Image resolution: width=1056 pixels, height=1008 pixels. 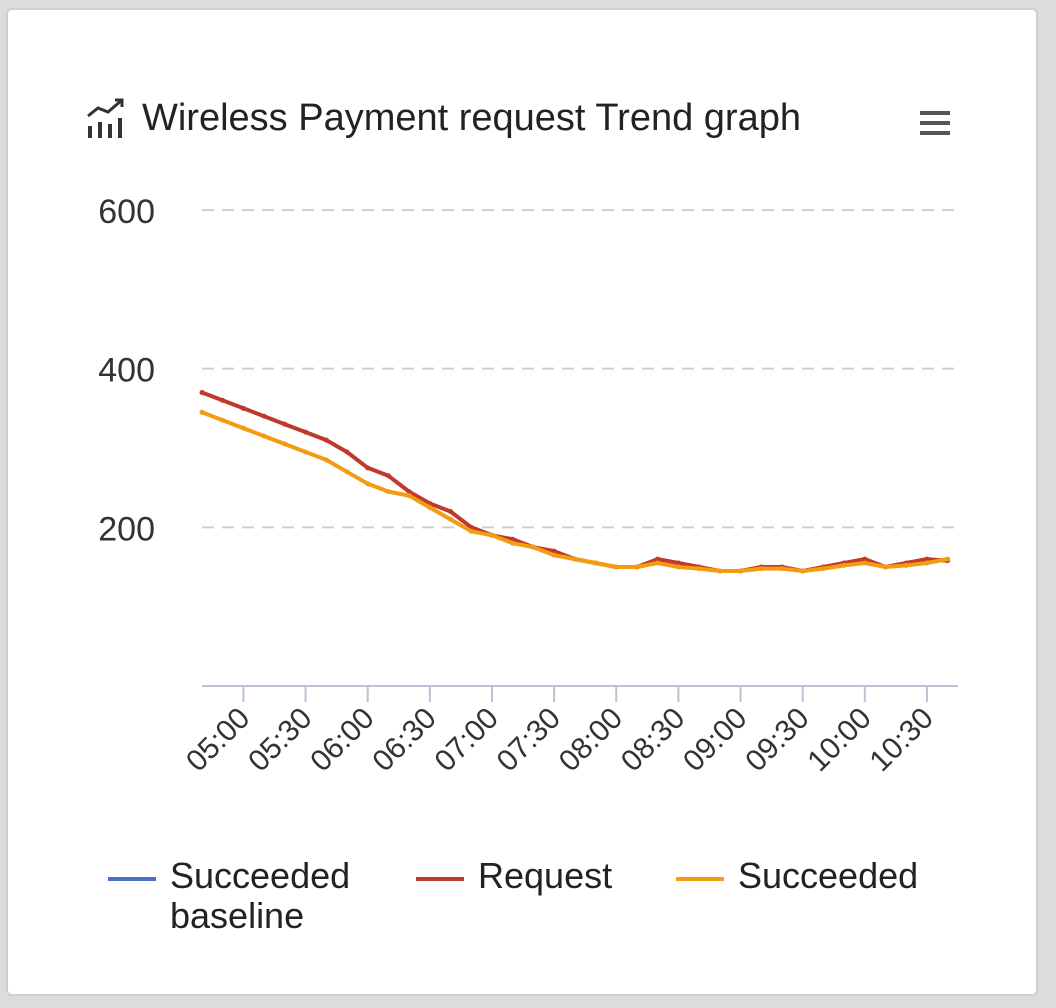 What do you see at coordinates (591, 740) in the screenshot?
I see `x-tick-label-08:00: 08:00` at bounding box center [591, 740].